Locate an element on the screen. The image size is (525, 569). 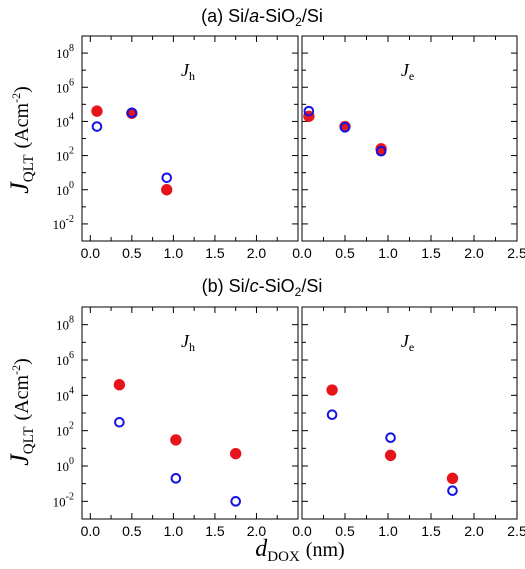
subplot-label-part: h is located at coordinates (192, 347).